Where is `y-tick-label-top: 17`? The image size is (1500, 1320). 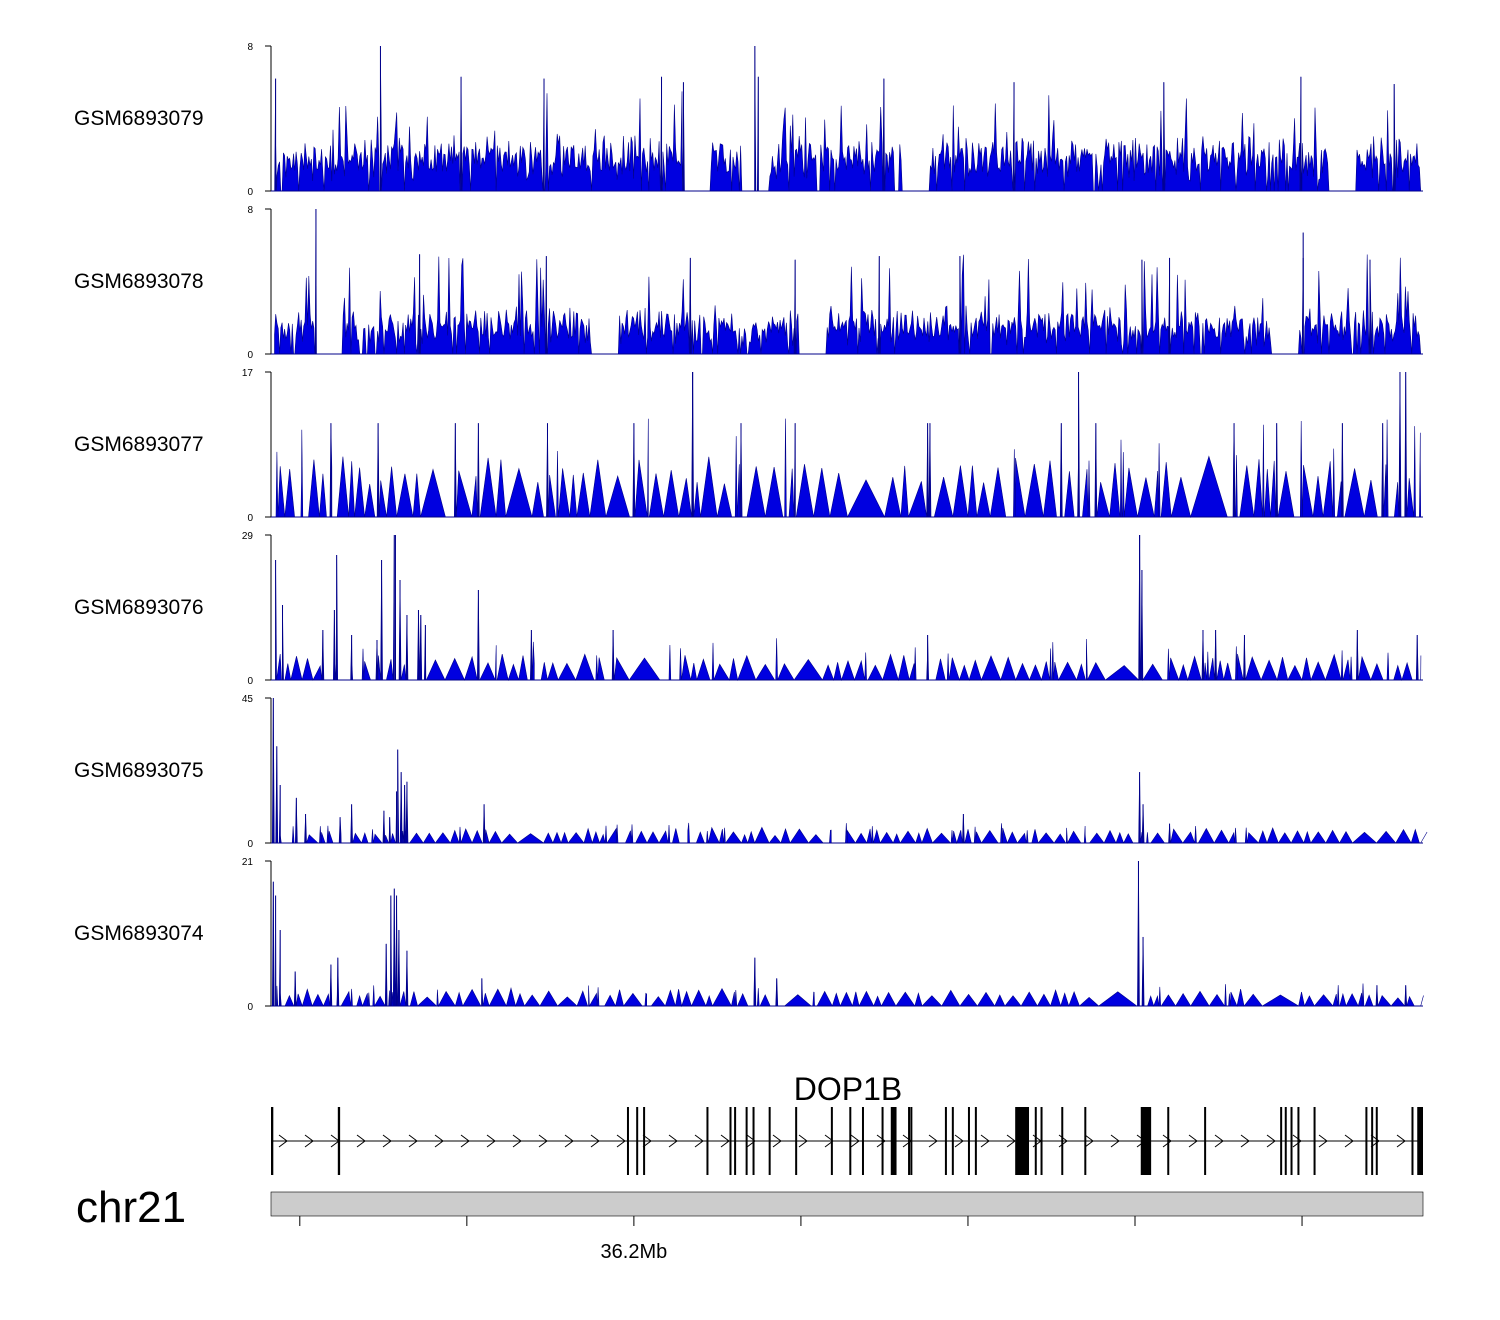
y-tick-label-top: 17 is located at coordinates (248, 373).